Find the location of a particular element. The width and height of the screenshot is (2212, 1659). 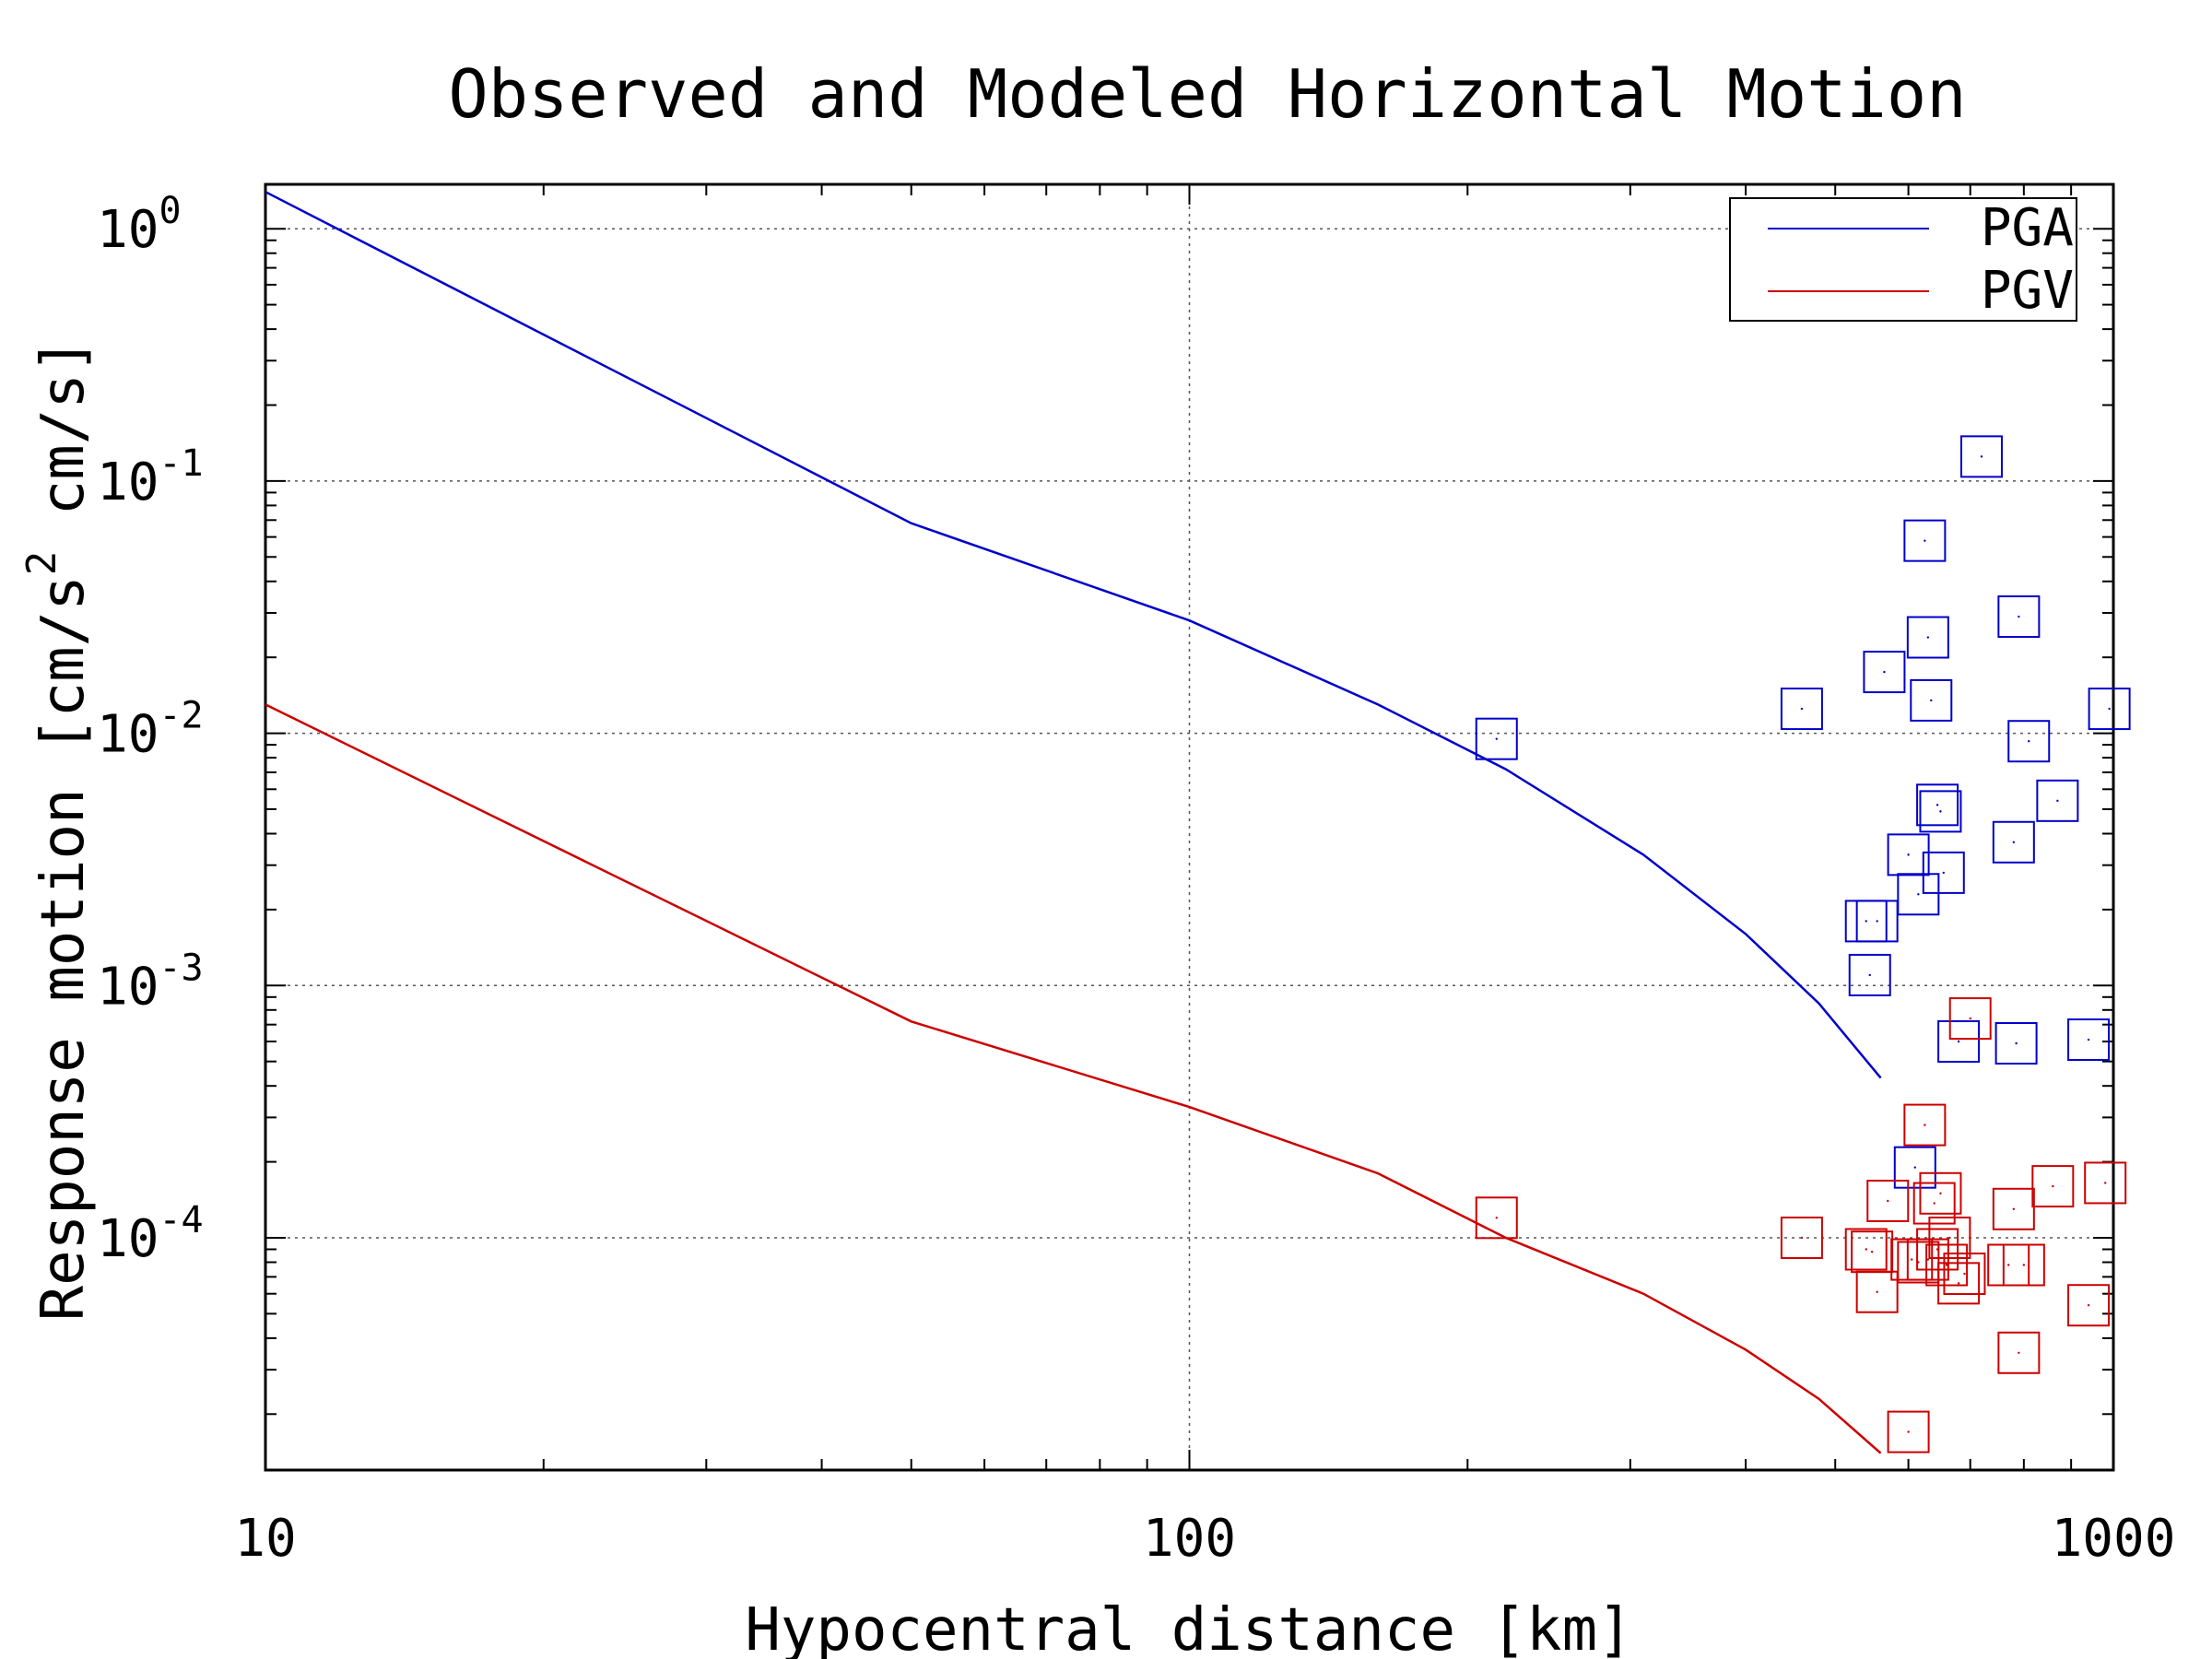

y-tick-label: 10⁻² is located at coordinates (150, 730).